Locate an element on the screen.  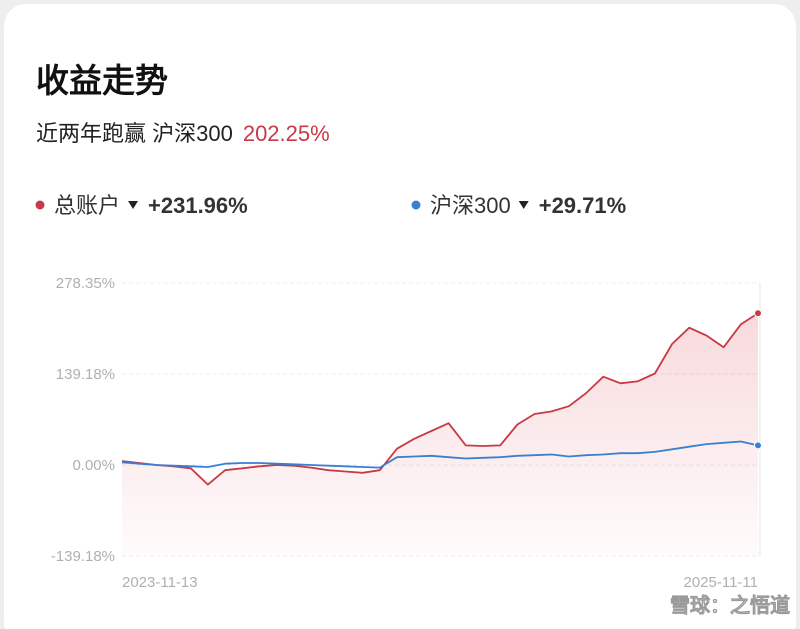
subtitle: 近两年跑赢 沪深300 202.25% is located at coordinates (183, 133).